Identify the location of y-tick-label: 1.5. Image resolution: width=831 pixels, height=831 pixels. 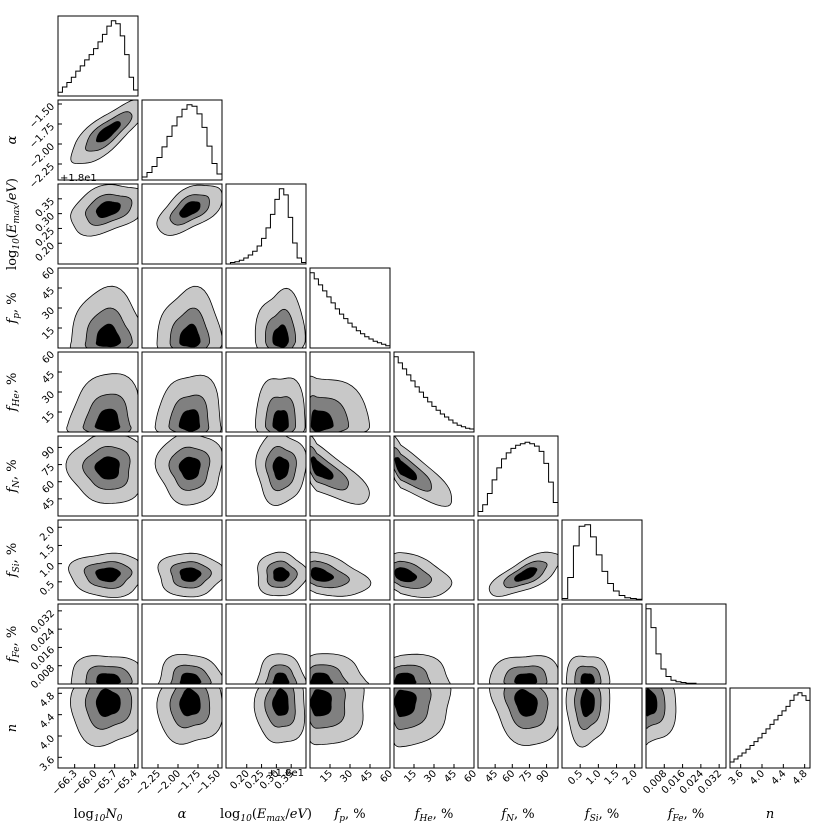
(47, 552).